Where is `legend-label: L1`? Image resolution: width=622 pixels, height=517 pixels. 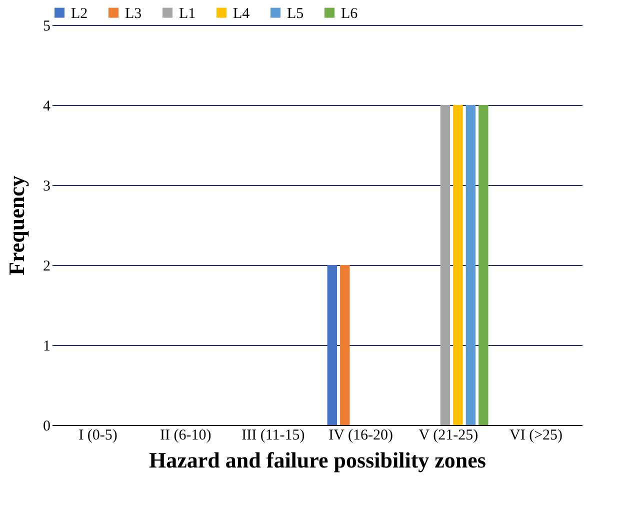
legend-label: L1 is located at coordinates (187, 14).